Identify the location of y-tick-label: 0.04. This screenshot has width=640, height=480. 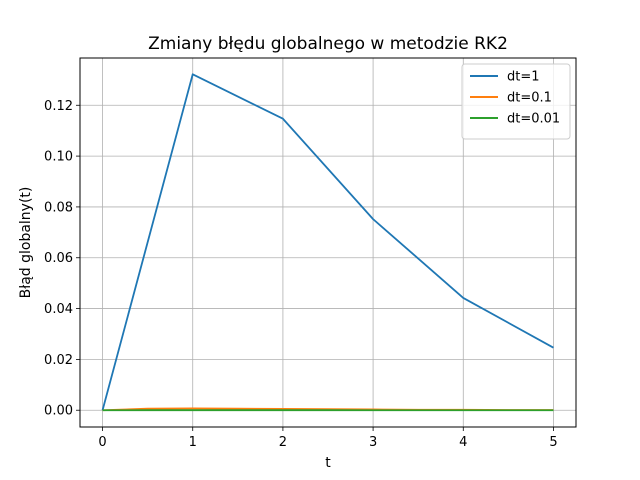
(58, 309).